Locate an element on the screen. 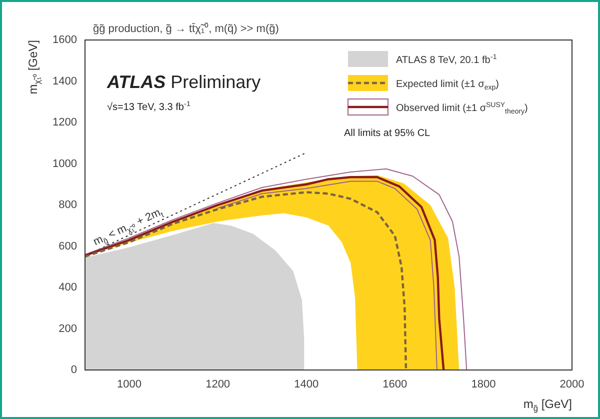 This screenshot has width=600, height=419. annotation: All limits at 95% CL is located at coordinates (387, 133).